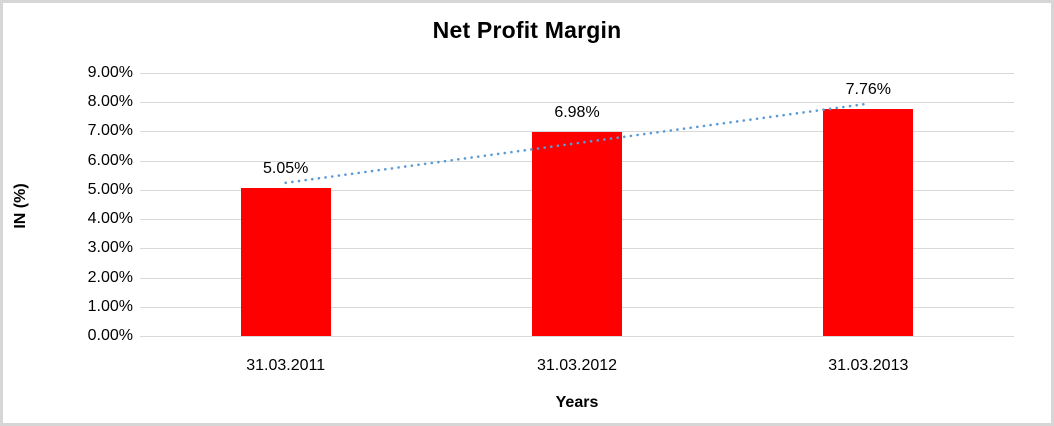  Describe the element at coordinates (868, 90) in the screenshot. I see `data-label: 7.76%` at that location.